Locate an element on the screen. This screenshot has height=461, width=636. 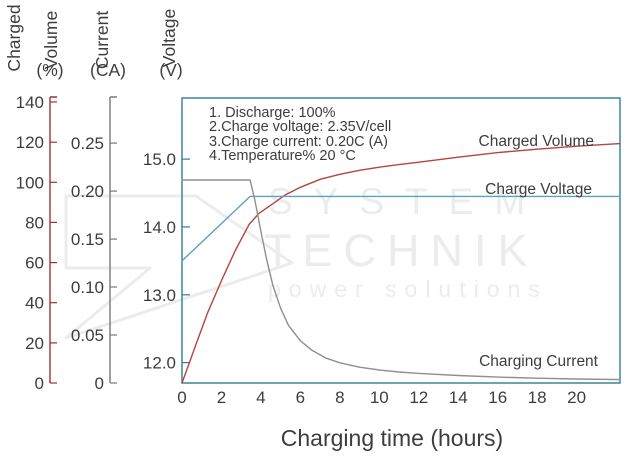
current-tick-label: 0.05 is located at coordinates (87, 335).